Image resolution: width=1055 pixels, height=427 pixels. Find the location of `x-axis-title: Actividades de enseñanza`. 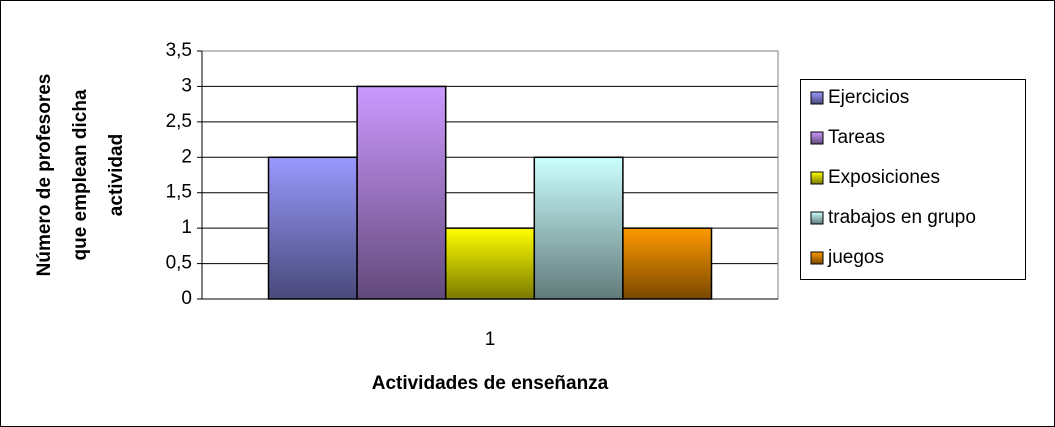

x-axis-title: Actividades de enseñanza is located at coordinates (490, 383).